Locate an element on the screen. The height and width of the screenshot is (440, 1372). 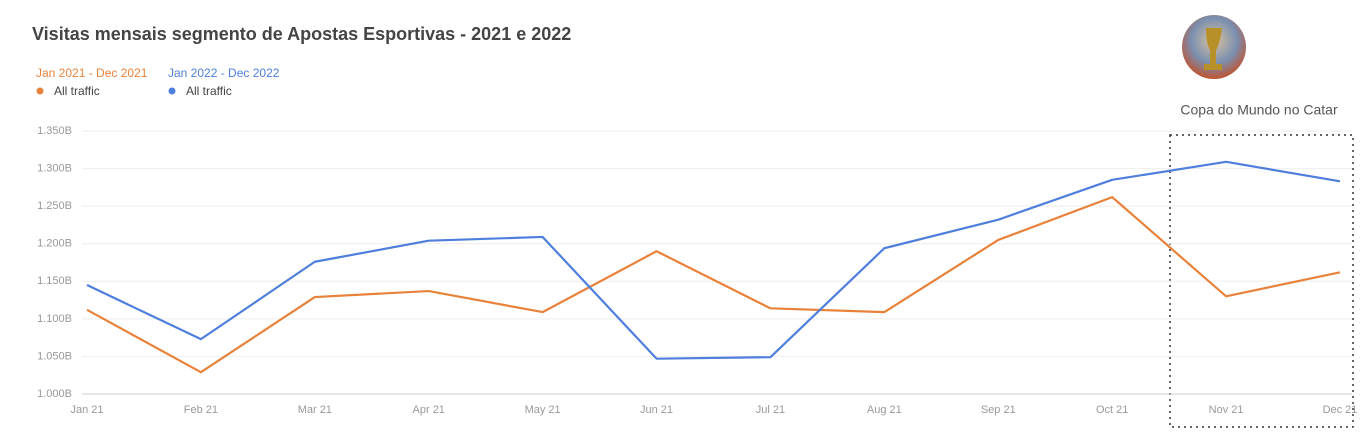
y-tick-label: 1.250B is located at coordinates (54, 206).